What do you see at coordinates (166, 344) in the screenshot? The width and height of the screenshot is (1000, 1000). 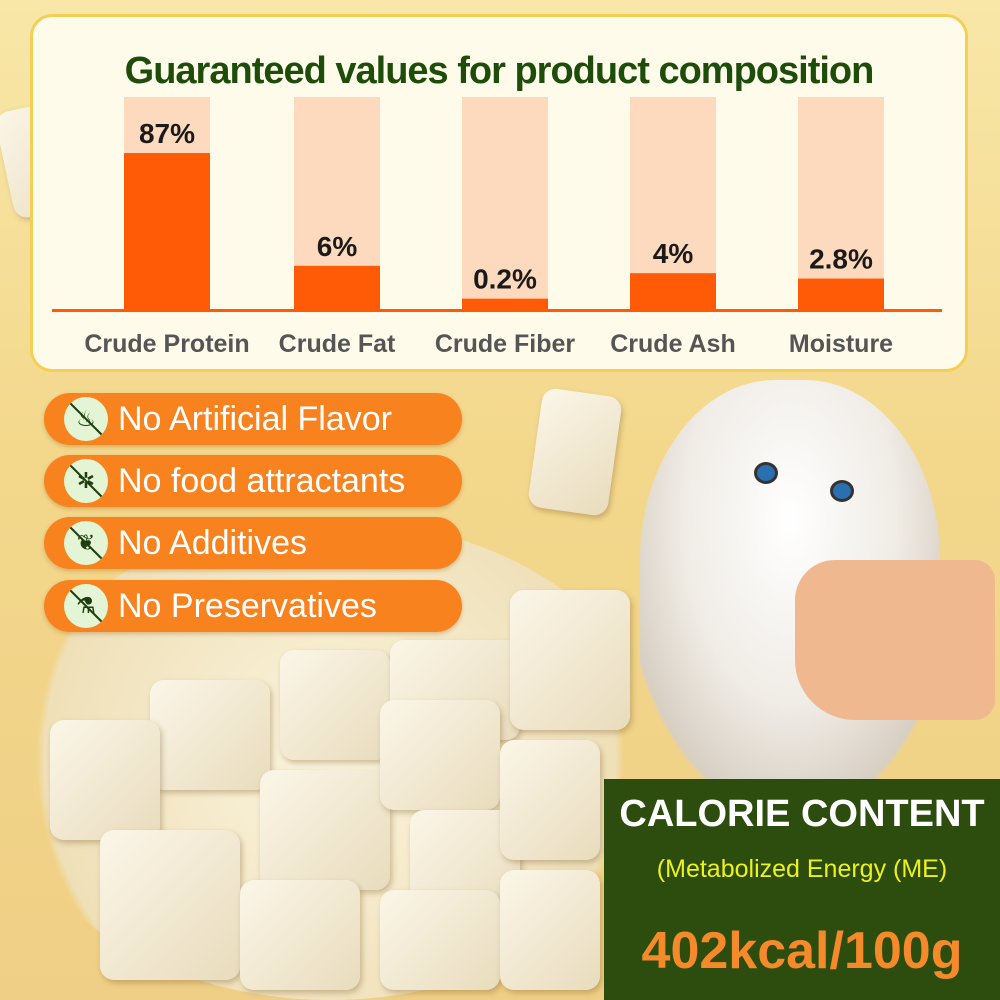 I see `category-label: Crude Protein` at bounding box center [166, 344].